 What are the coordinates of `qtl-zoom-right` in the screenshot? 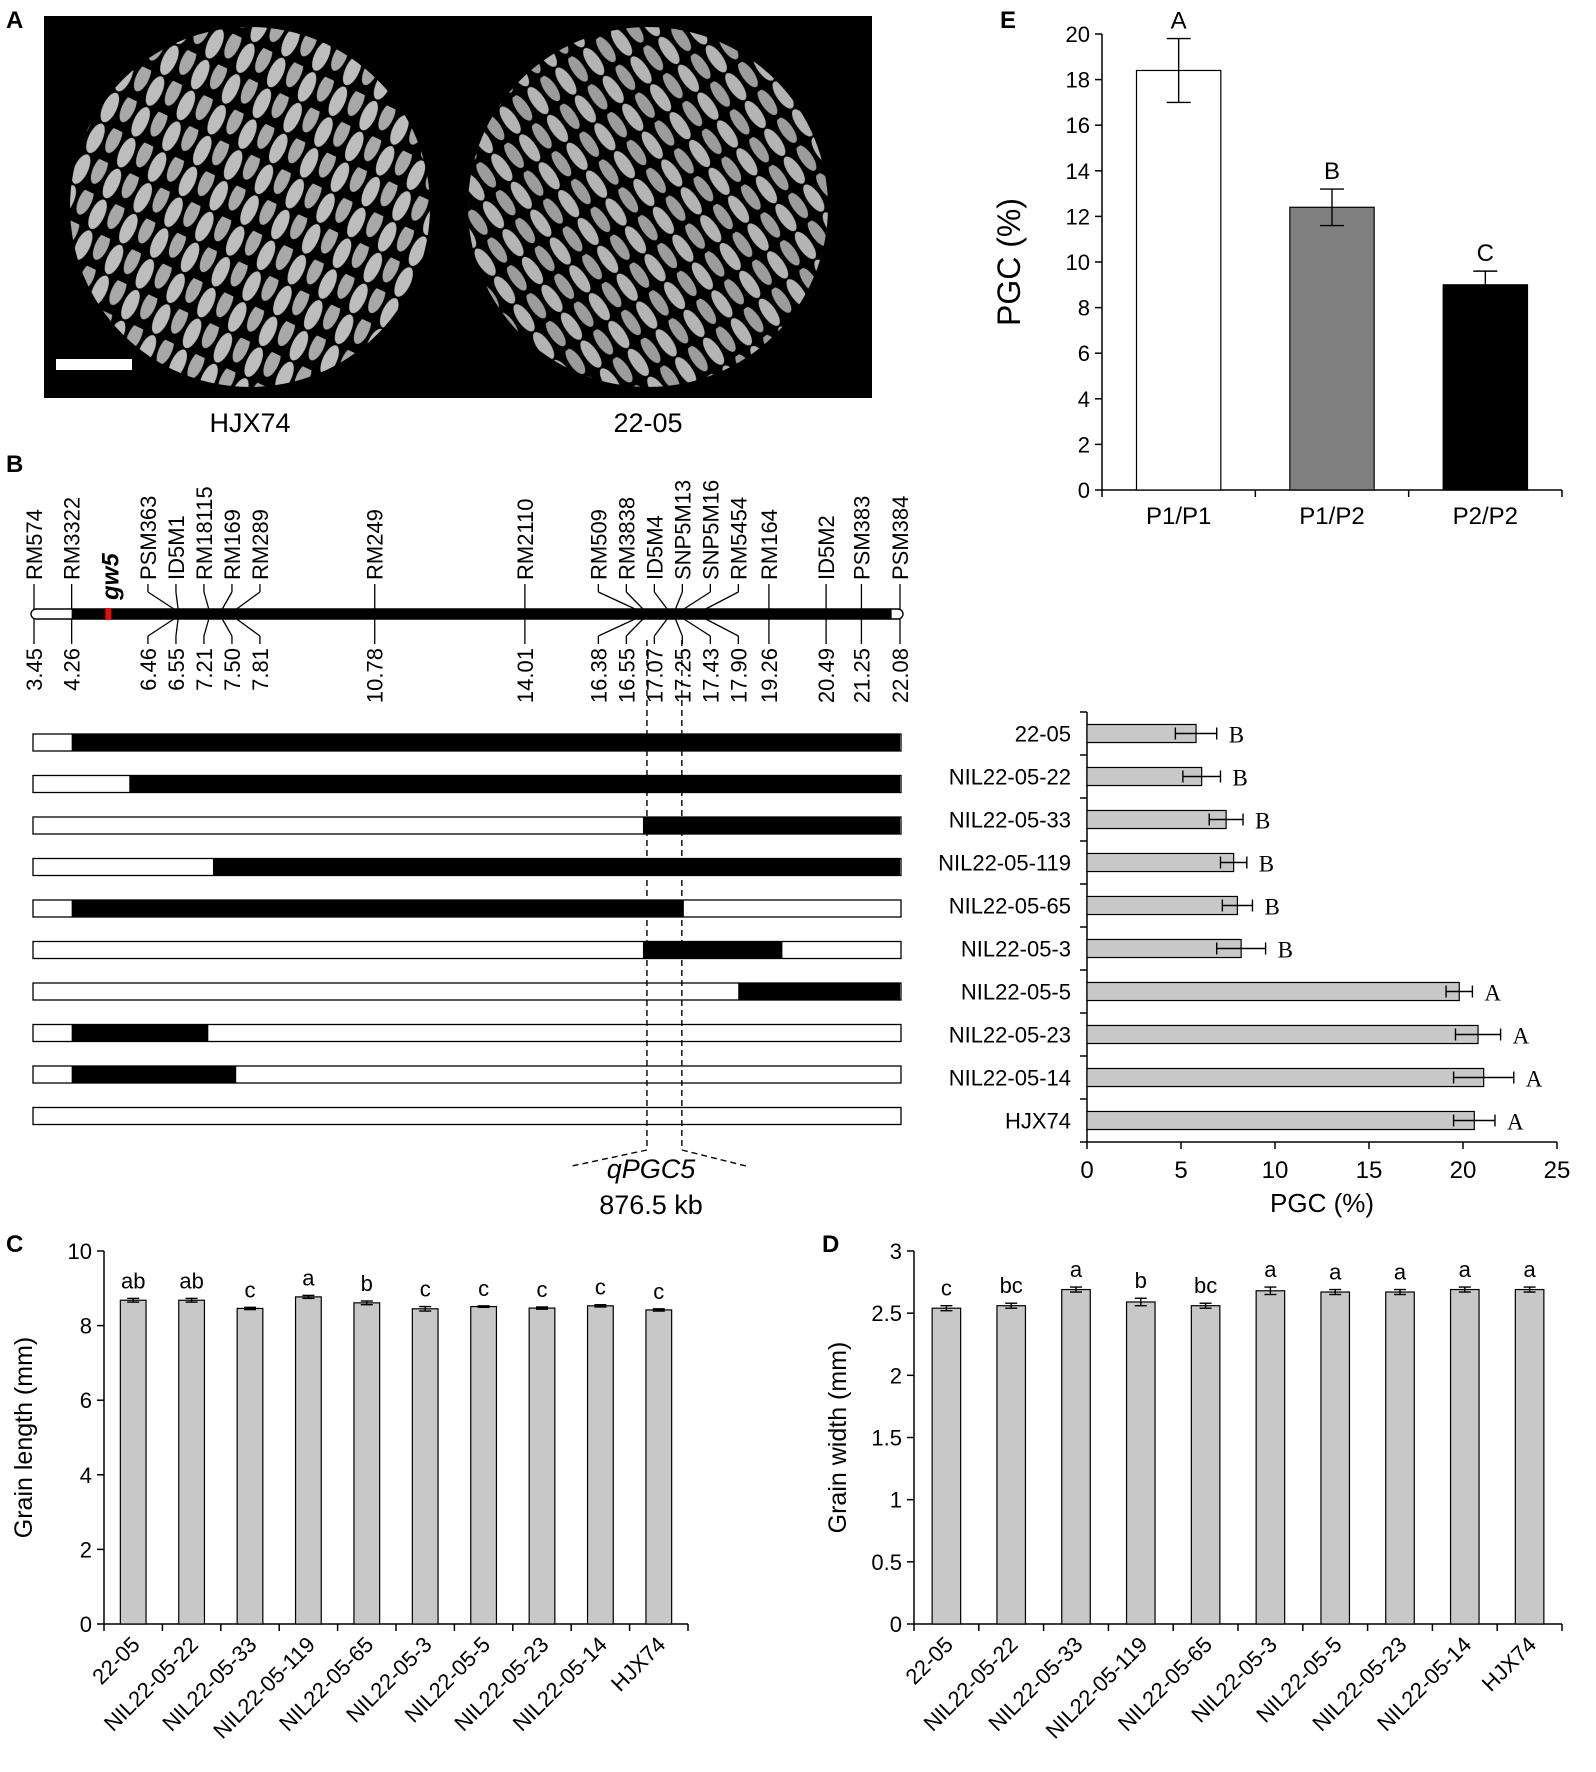 It's located at (714, 1158).